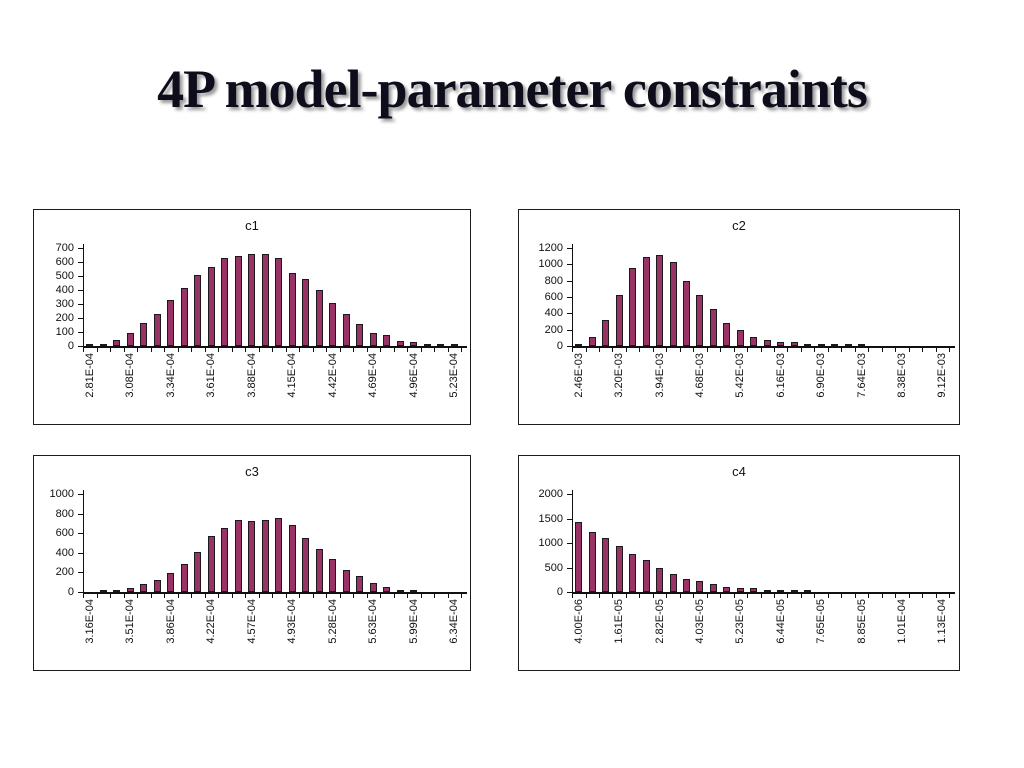 The height and width of the screenshot is (768, 1024). What do you see at coordinates (740, 621) in the screenshot?
I see `x-tick-label: 5.23E-05` at bounding box center [740, 621].